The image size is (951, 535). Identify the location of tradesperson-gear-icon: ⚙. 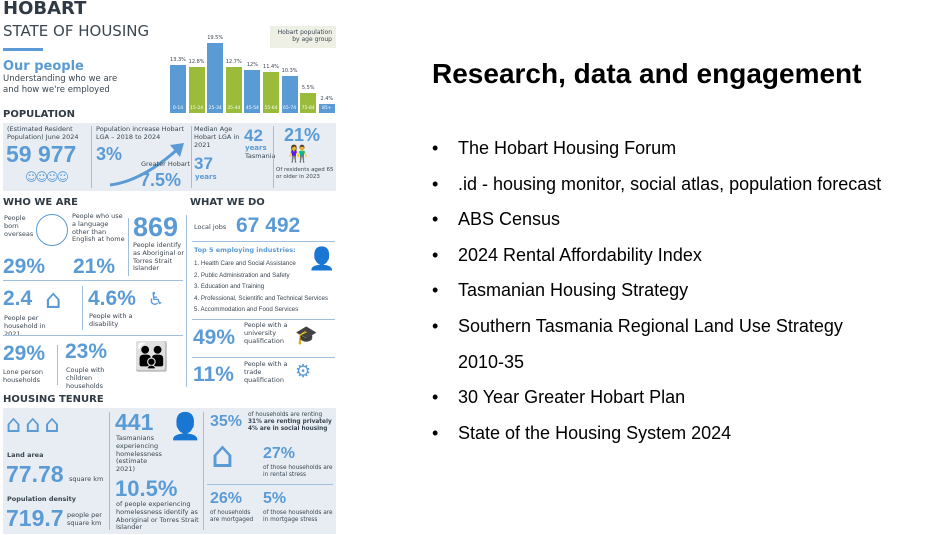
(303, 371).